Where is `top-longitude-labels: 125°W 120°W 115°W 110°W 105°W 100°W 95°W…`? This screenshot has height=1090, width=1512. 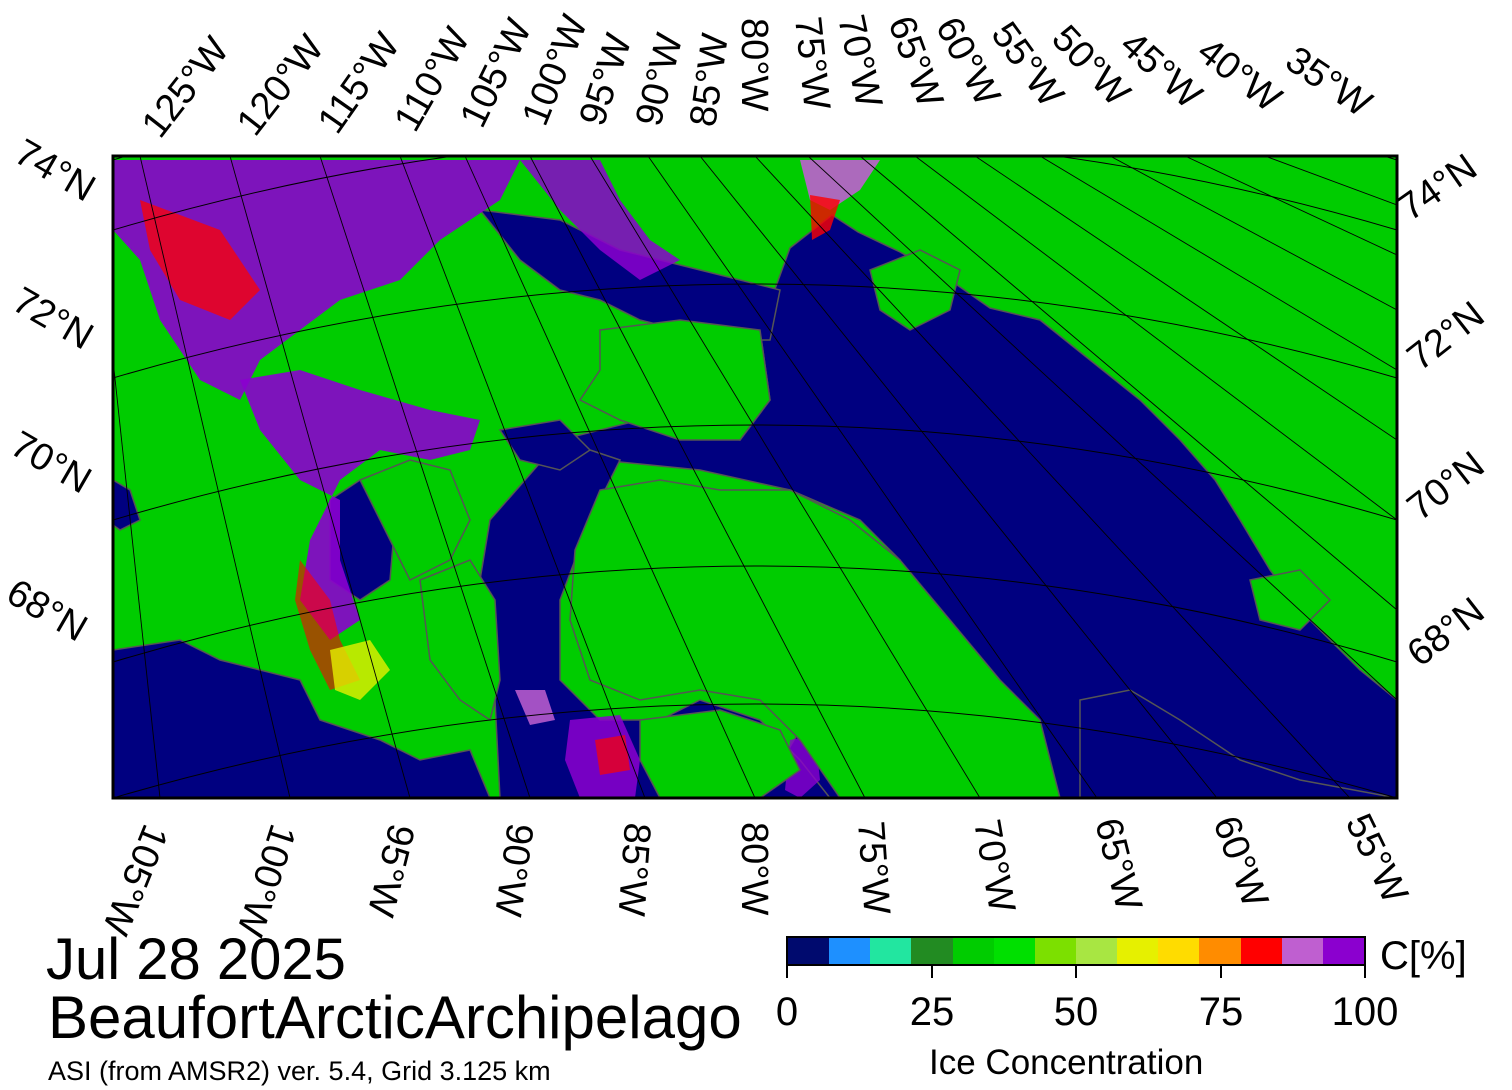 top-longitude-labels: 125°W 120°W 115°W 110°W 105°W 100°W 95°W… is located at coordinates (756, 77).